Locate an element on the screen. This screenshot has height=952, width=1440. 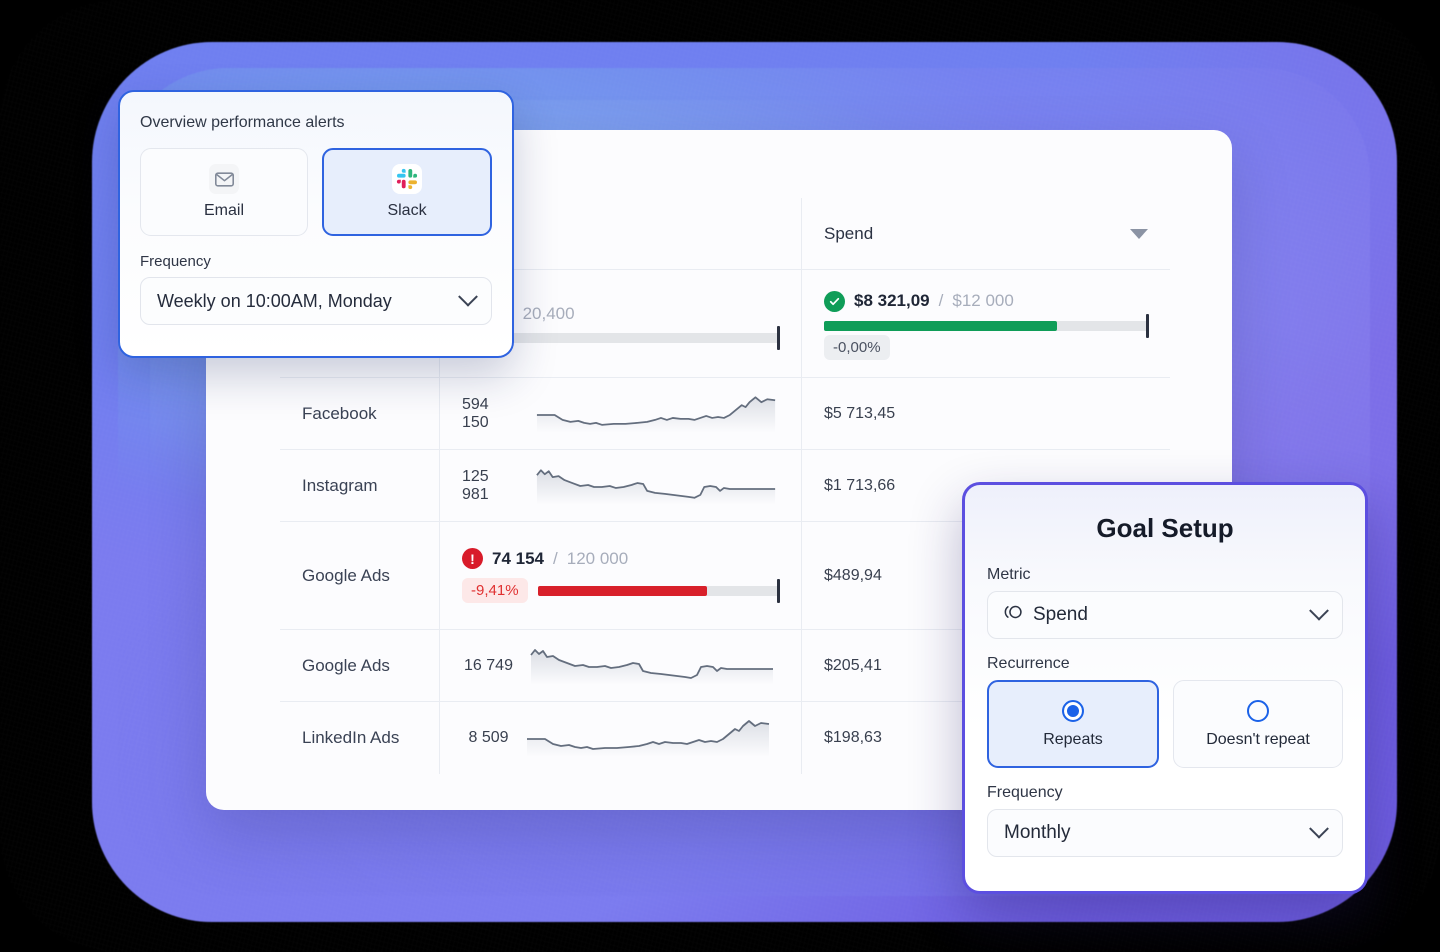
cell-channel-name: LinkedIn Ads is located at coordinates (360, 738).